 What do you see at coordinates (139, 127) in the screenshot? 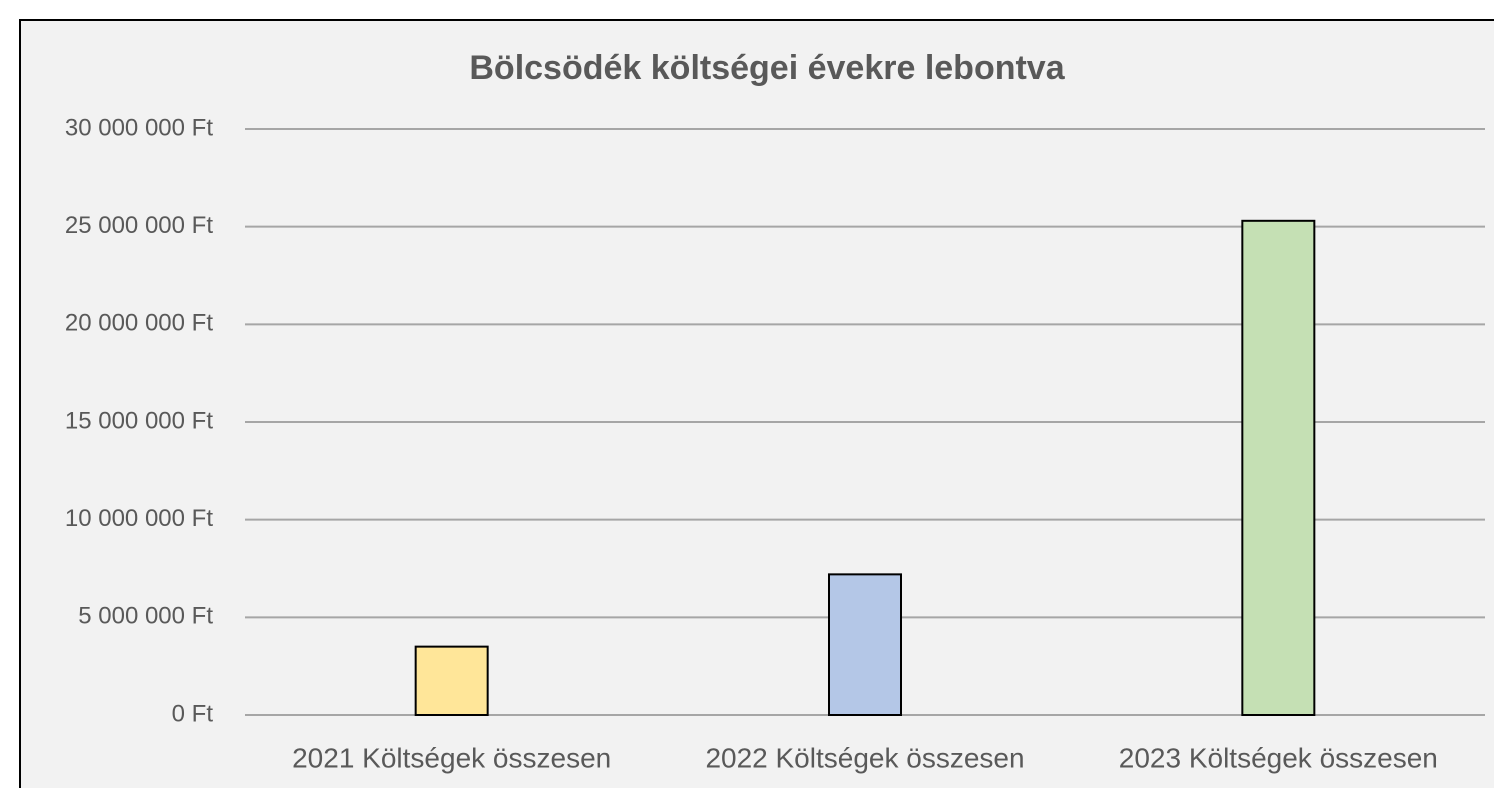
I see `y-tick-label: 30 000 000 Ft` at bounding box center [139, 127].